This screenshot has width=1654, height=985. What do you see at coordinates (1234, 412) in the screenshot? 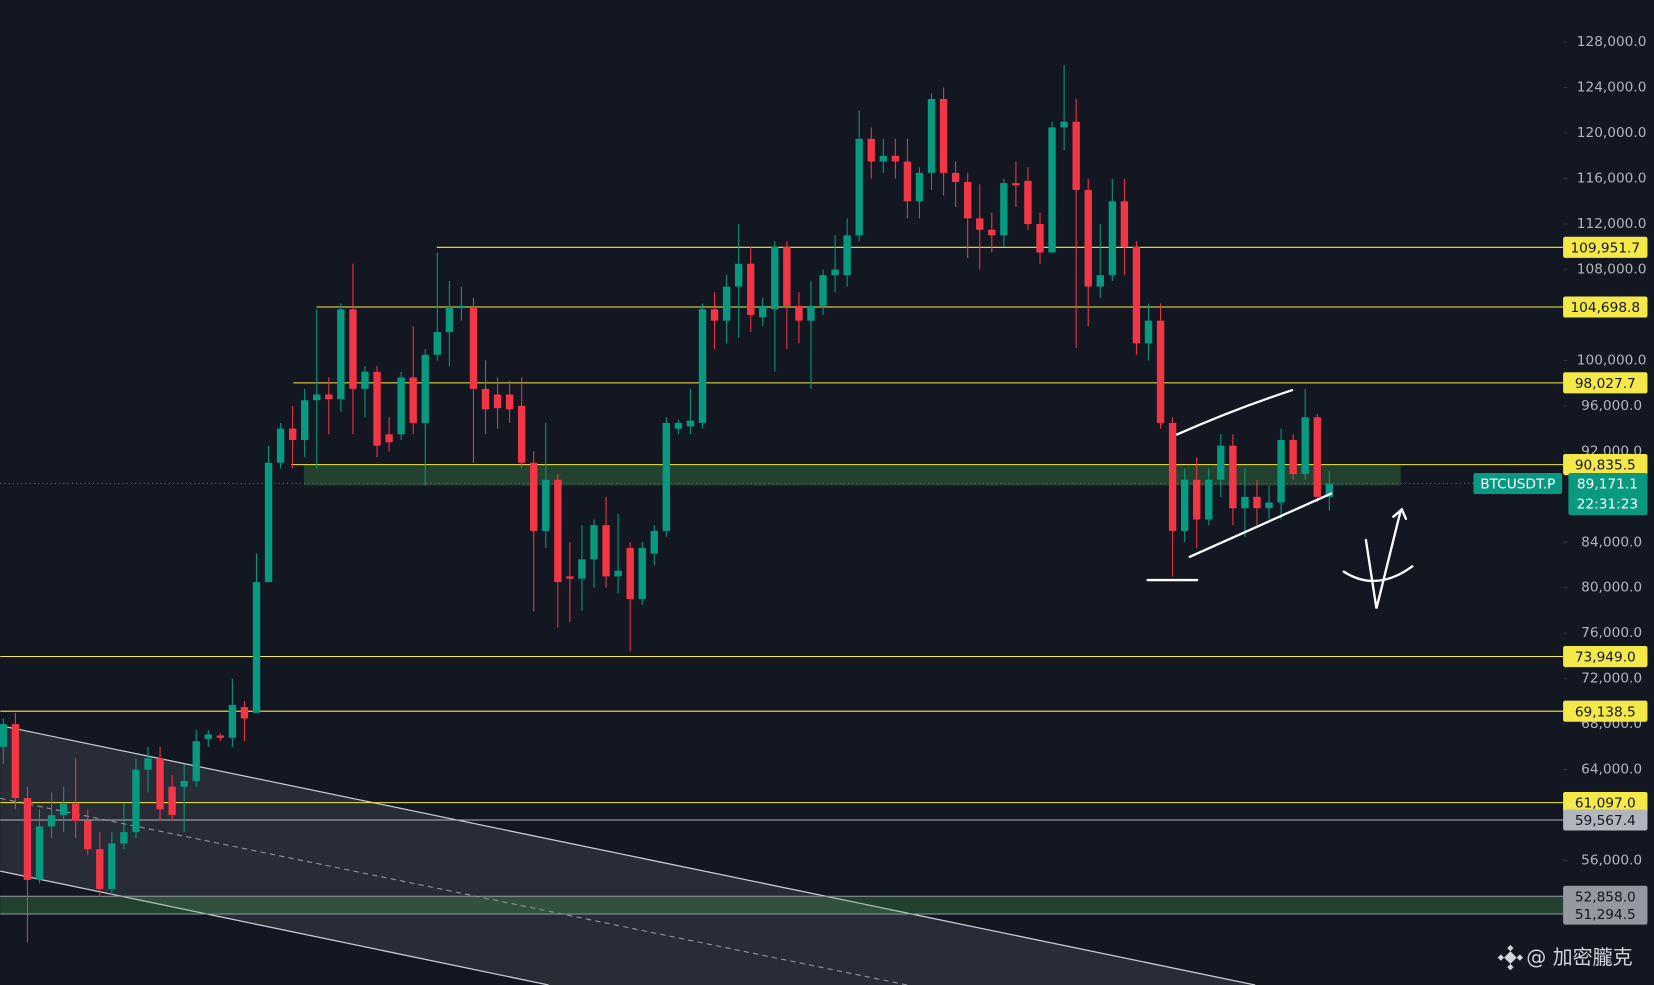
I see `drawn-line` at bounding box center [1234, 412].